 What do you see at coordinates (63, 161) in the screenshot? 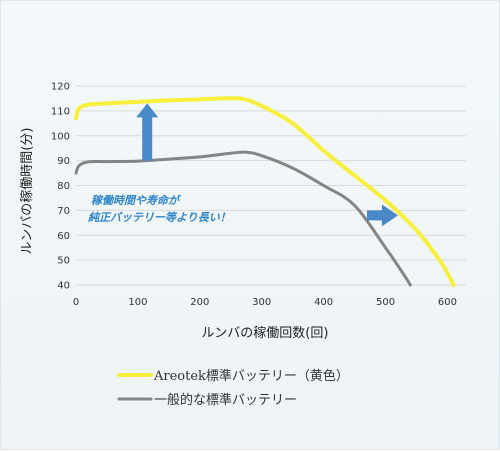
I see `y-tick-label-90: 90` at bounding box center [63, 161].